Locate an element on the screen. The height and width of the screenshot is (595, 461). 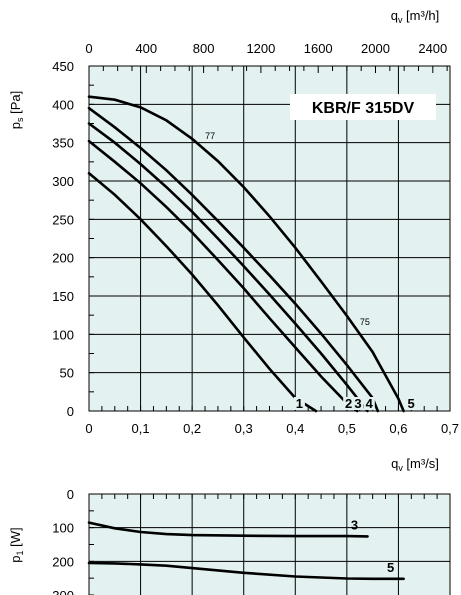
x-tick-label: 0,2 is located at coordinates (192, 428).